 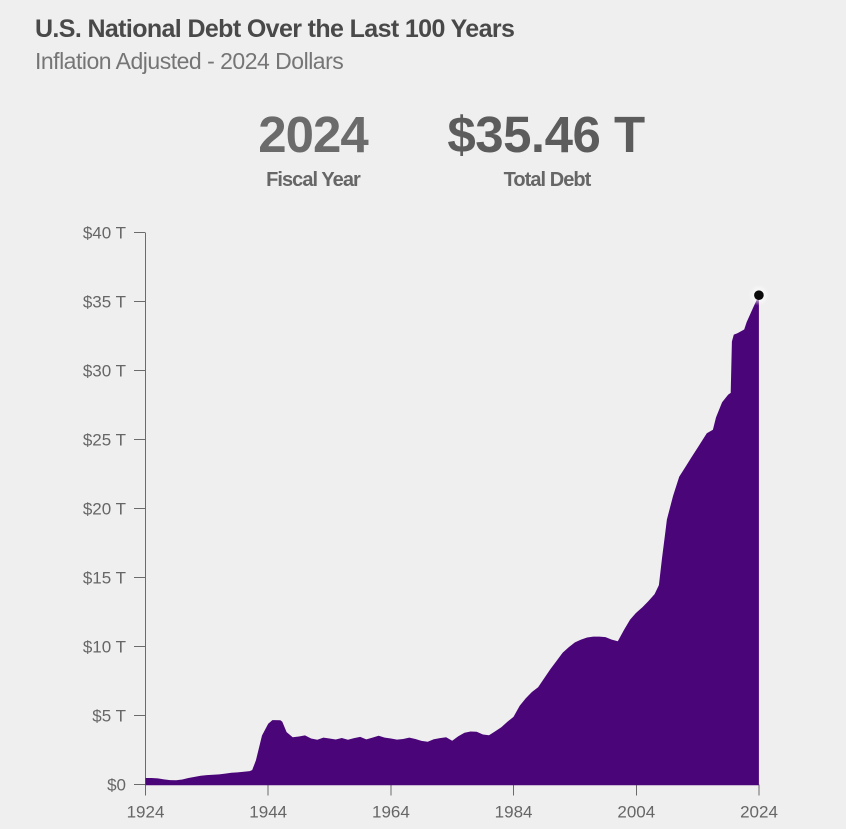 What do you see at coordinates (104, 509) in the screenshot?
I see `svg-text: $20 T` at bounding box center [104, 509].